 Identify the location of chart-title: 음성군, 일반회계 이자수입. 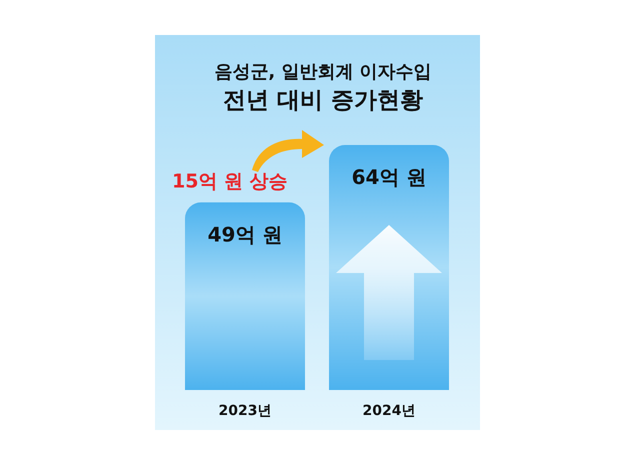
(323, 72).